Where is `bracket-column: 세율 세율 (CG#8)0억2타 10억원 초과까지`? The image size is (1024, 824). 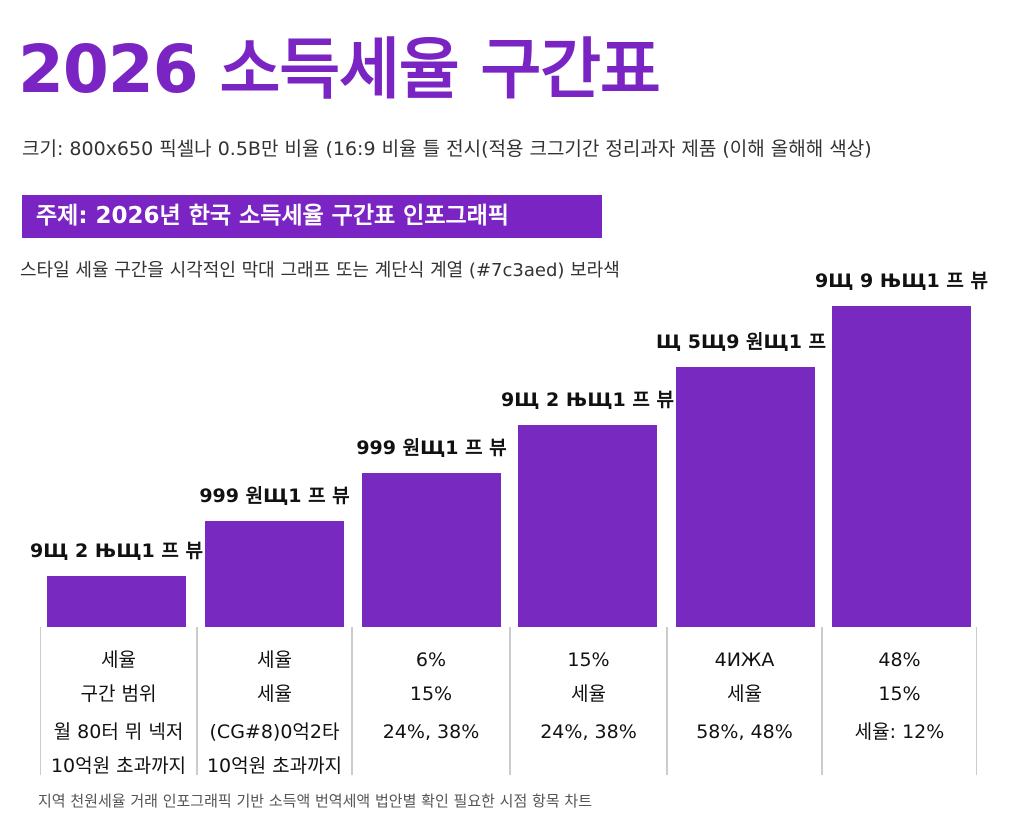 bracket-column: 세율 세율 (CG#8)0억2타 10억원 초과까지 is located at coordinates (274, 702).